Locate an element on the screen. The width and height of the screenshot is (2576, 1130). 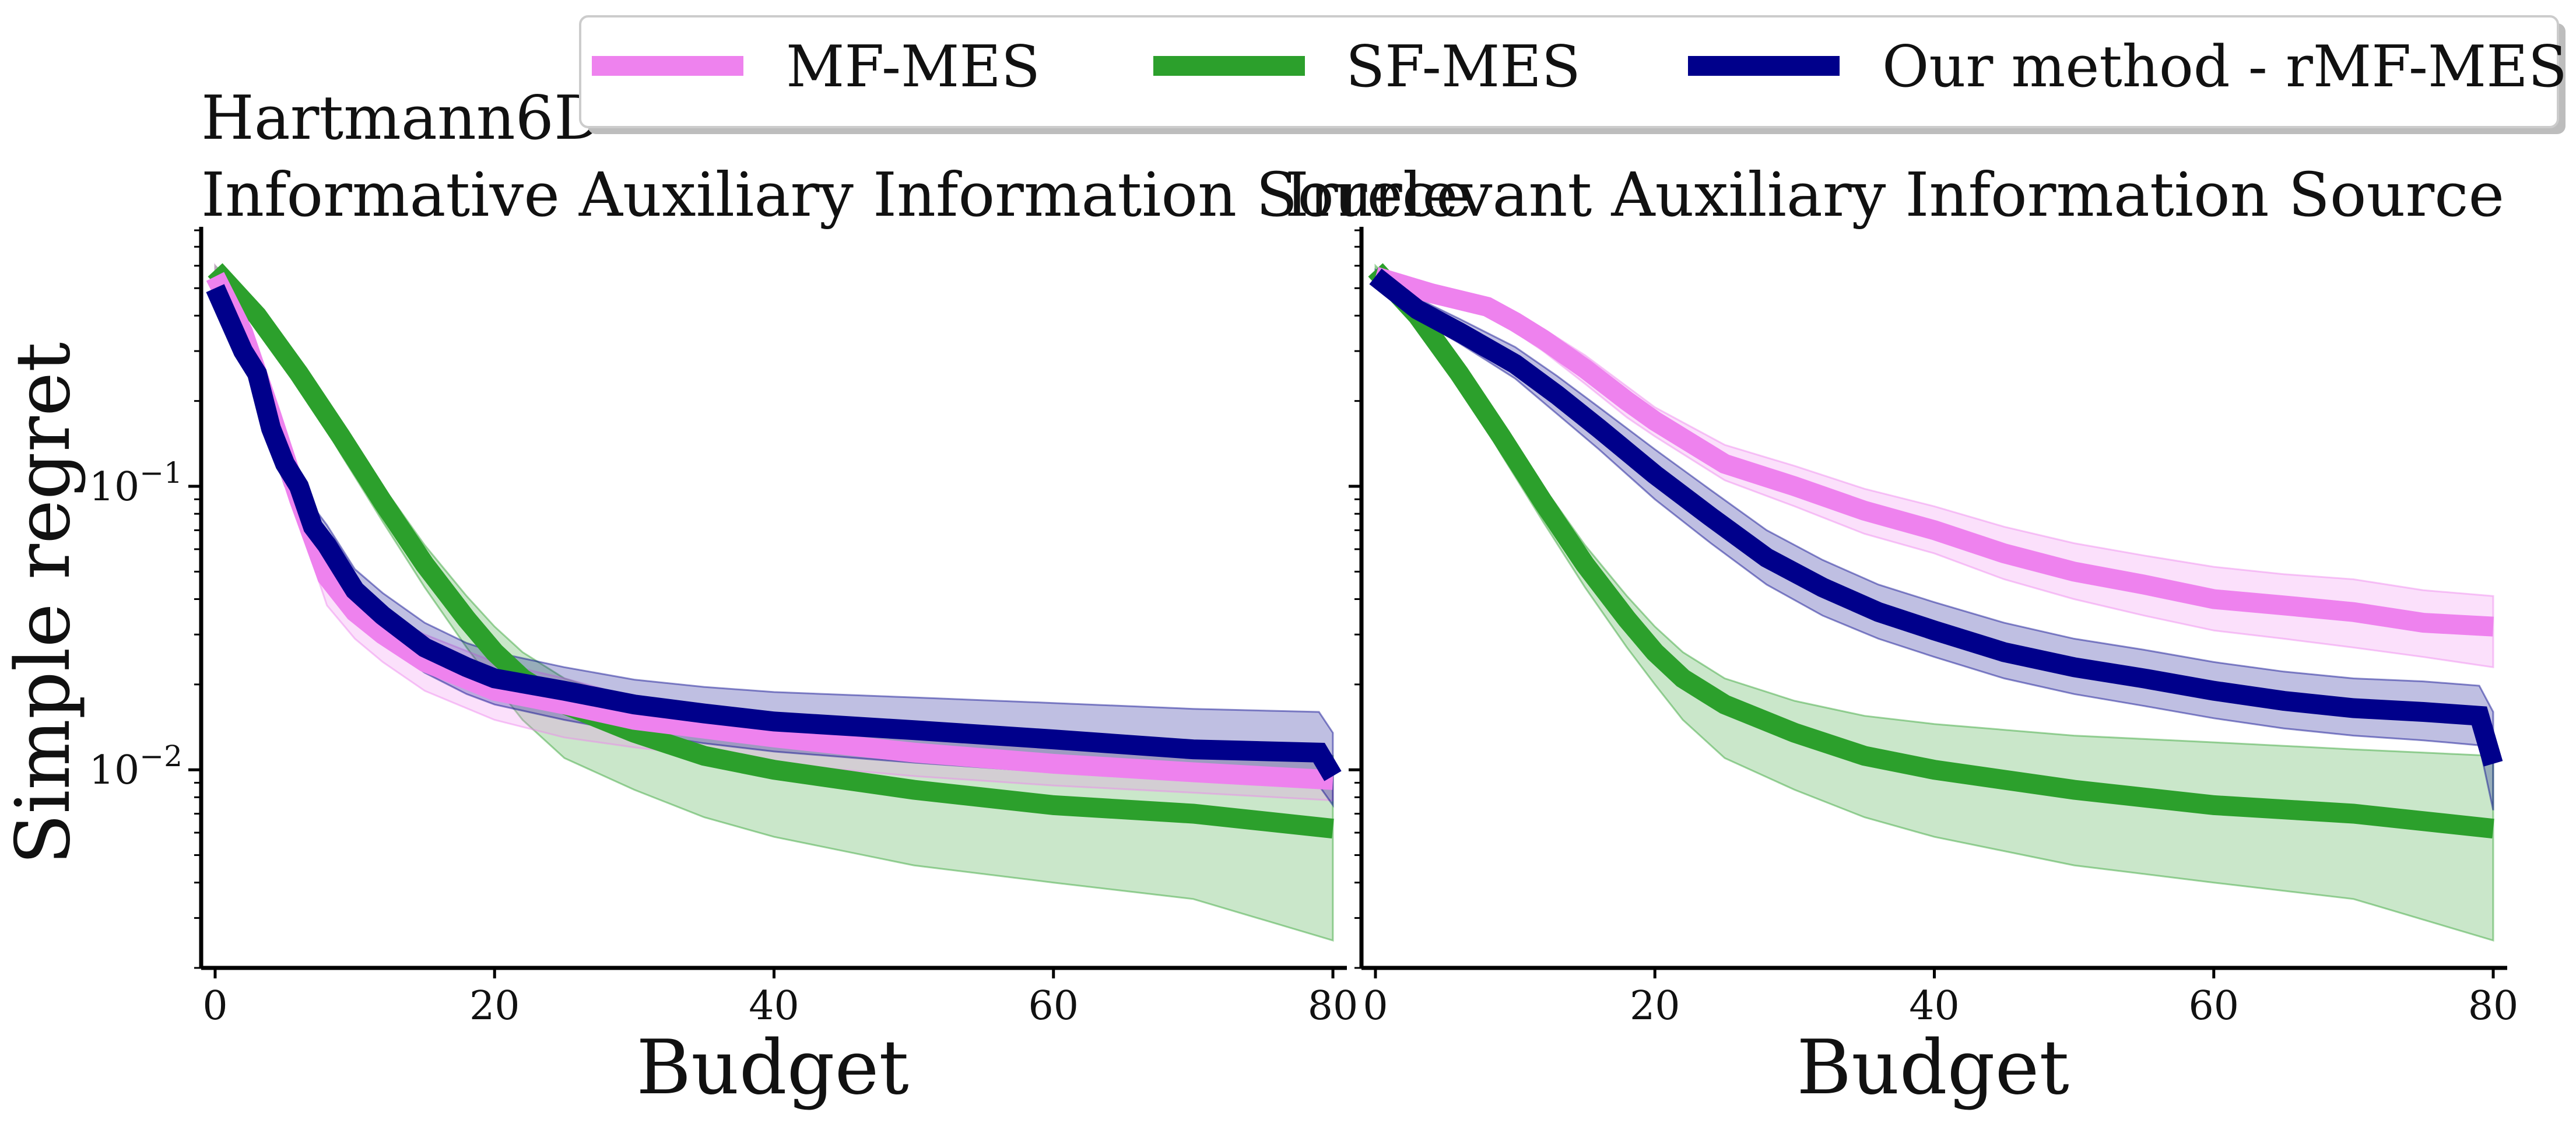
legend-label-rmf-mes: Our method - rMF-MES is located at coordinates (2224, 67).